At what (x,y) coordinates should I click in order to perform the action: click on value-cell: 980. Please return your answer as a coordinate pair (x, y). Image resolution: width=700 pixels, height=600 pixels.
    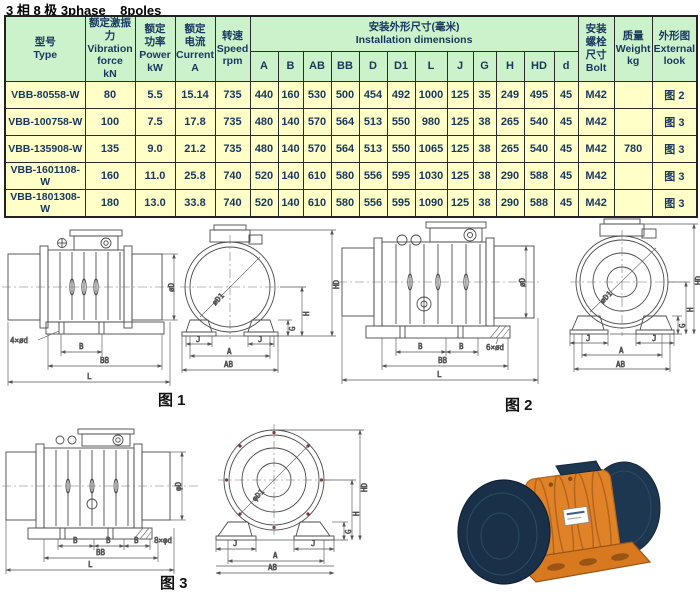
    Looking at the image, I should click on (431, 121).